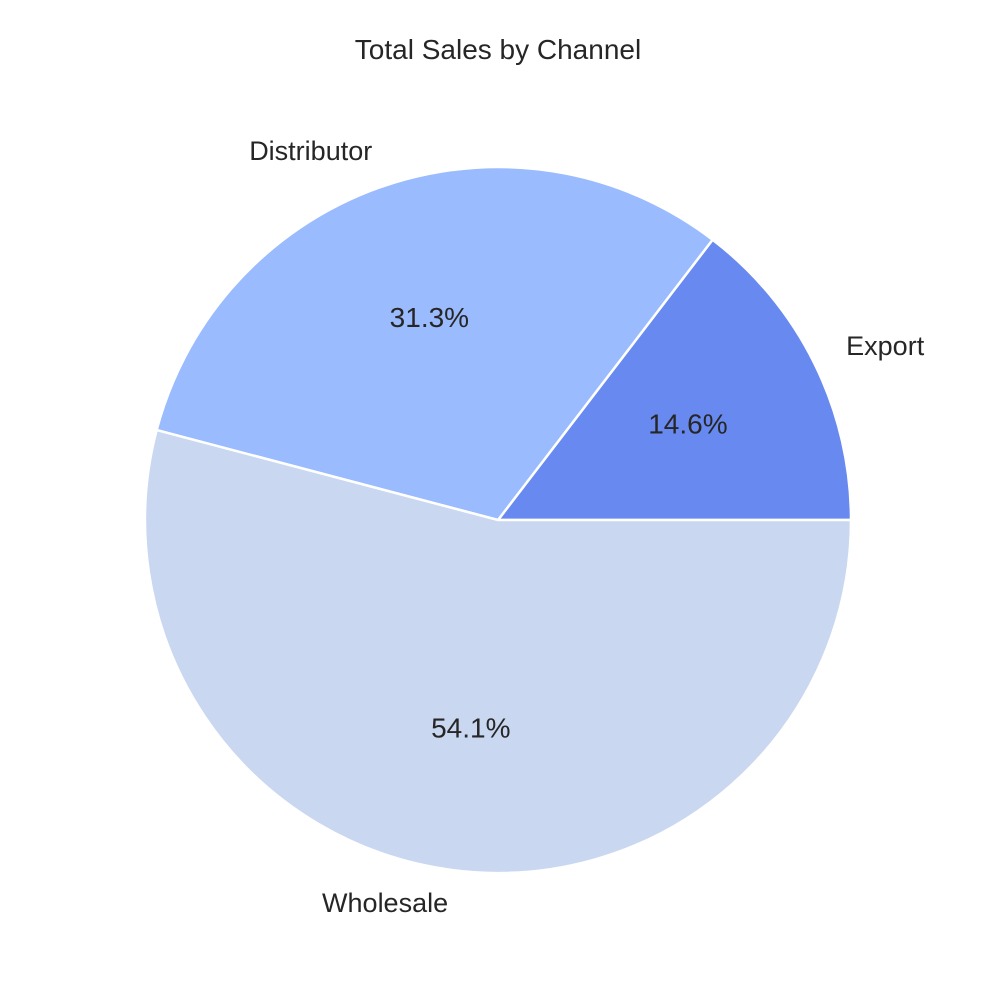 This screenshot has height=1000, width=1000. Describe the element at coordinates (498, 49) in the screenshot. I see `chart-title: Total Sales by Channel` at that location.